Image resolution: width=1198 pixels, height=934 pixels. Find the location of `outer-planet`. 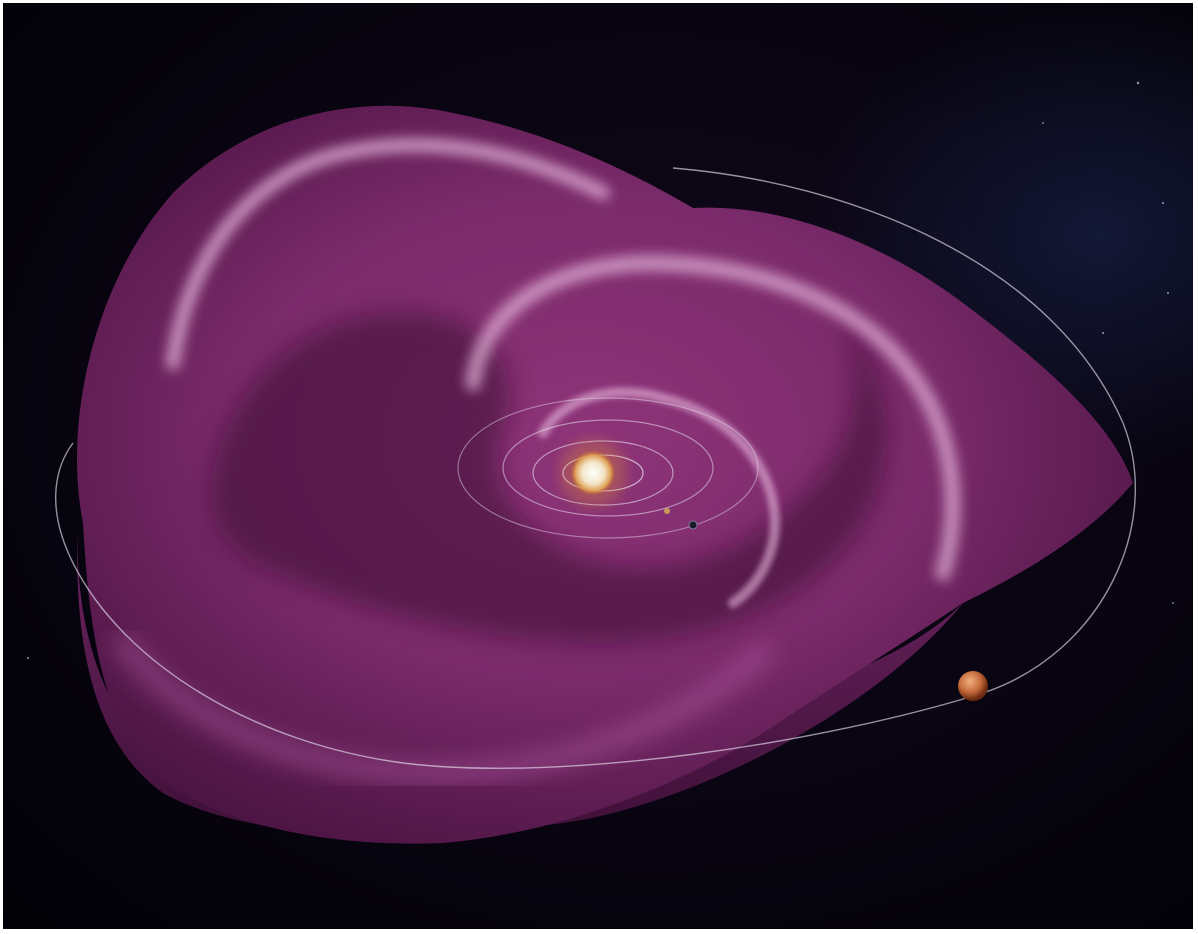

outer-planet is located at coordinates (973, 686).